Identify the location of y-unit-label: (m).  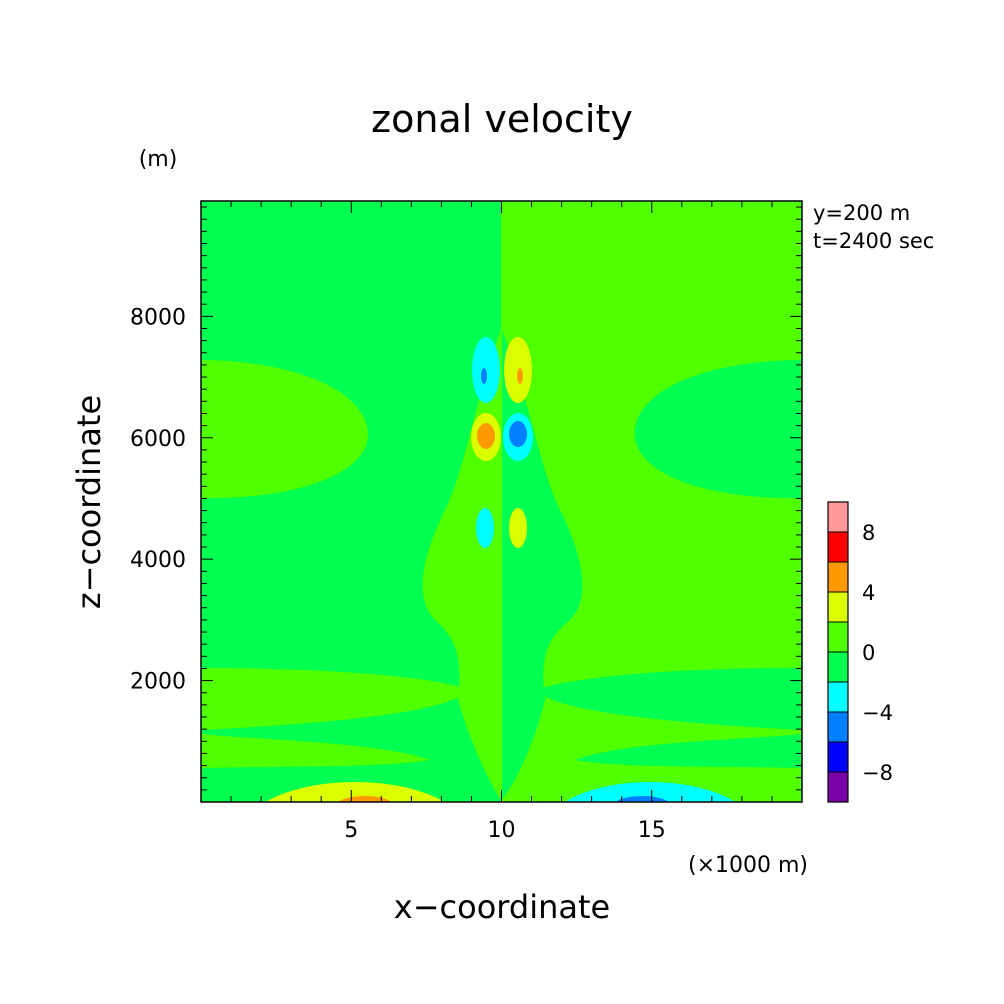
(158, 159).